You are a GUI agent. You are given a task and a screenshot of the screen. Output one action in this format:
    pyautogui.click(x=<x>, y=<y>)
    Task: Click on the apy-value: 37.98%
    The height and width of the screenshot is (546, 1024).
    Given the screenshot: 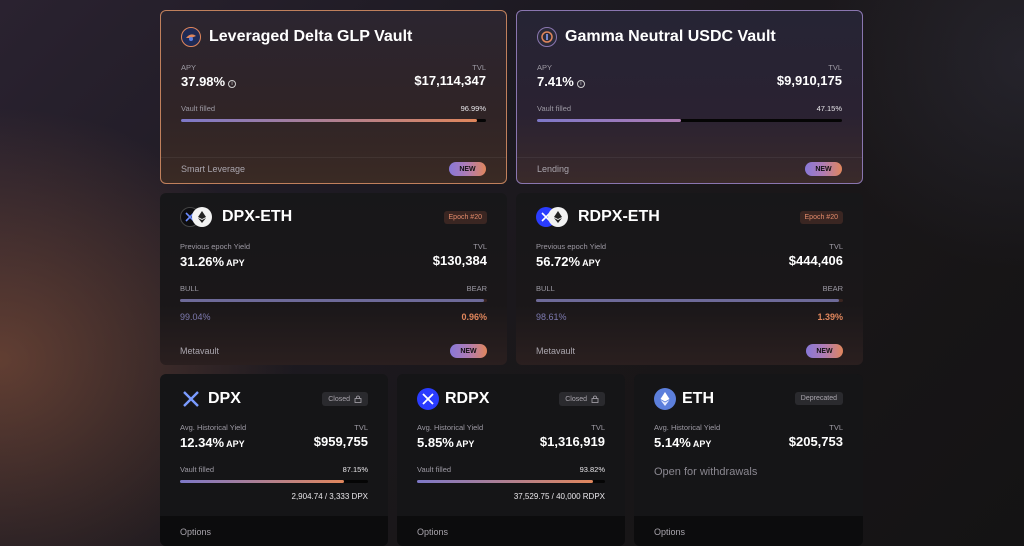 What is the action you would take?
    pyautogui.click(x=203, y=81)
    